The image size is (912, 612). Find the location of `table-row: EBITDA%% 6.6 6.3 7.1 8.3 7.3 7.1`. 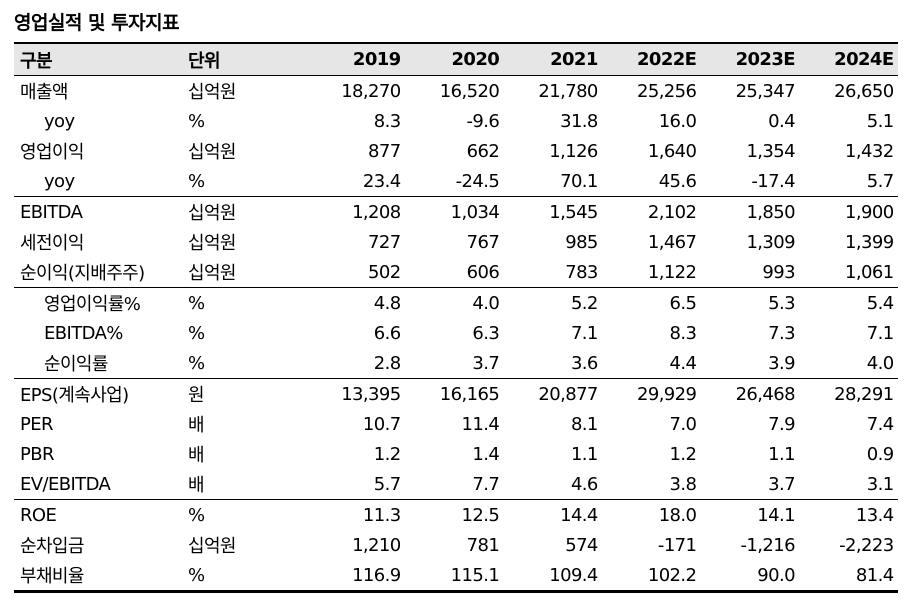

table-row: EBITDA%% 6.6 6.3 7.1 8.3 7.3 7.1 is located at coordinates (456, 333).